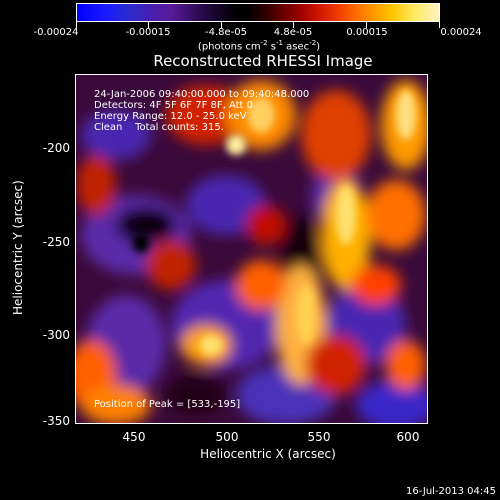 This screenshot has width=500, height=500. What do you see at coordinates (263, 61) in the screenshot?
I see `plot-title: Reconstructed RHESSI Image` at bounding box center [263, 61].